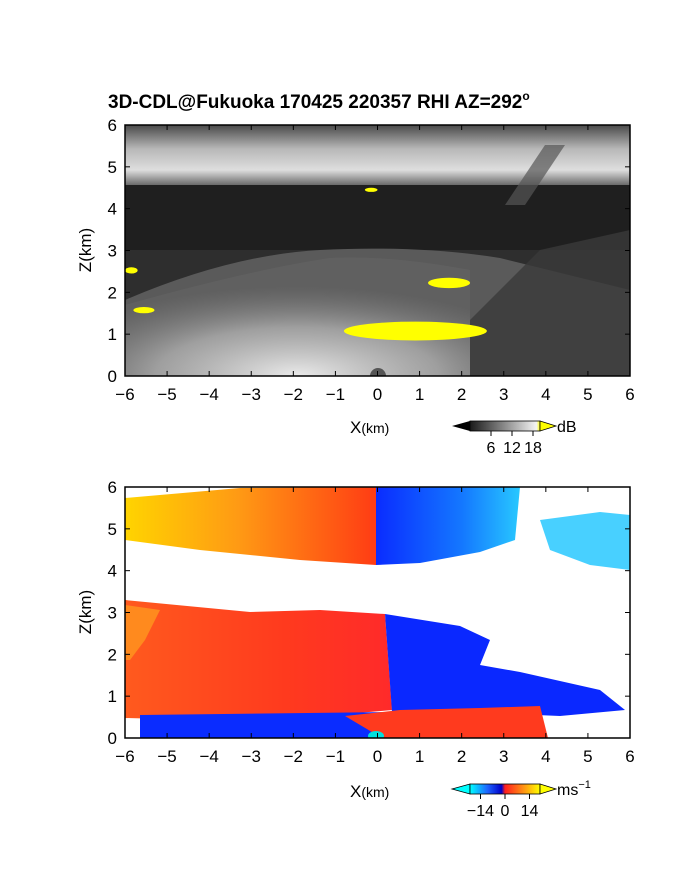 This screenshot has height=880, width=680. I want to click on chart-title: 3D-CDL@Fukuoka 170425 220357 RHI AZ=292o, so click(319, 101).